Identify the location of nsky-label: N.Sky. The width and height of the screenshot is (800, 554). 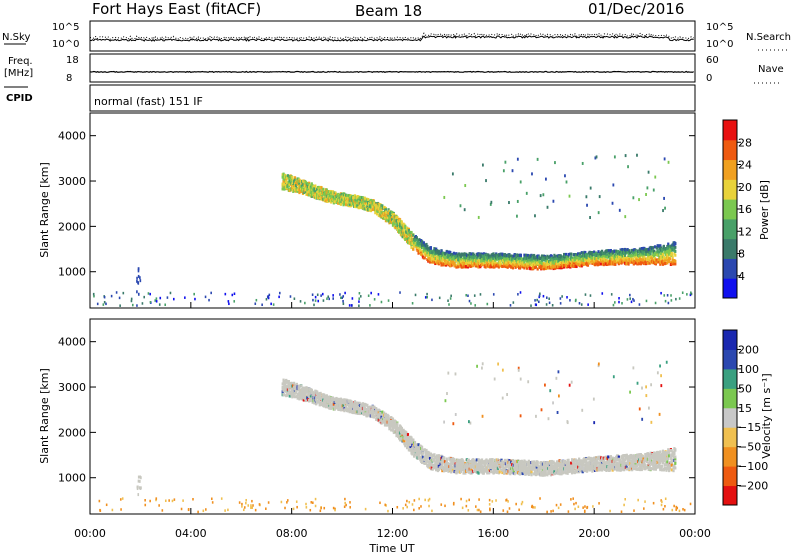
(16, 37).